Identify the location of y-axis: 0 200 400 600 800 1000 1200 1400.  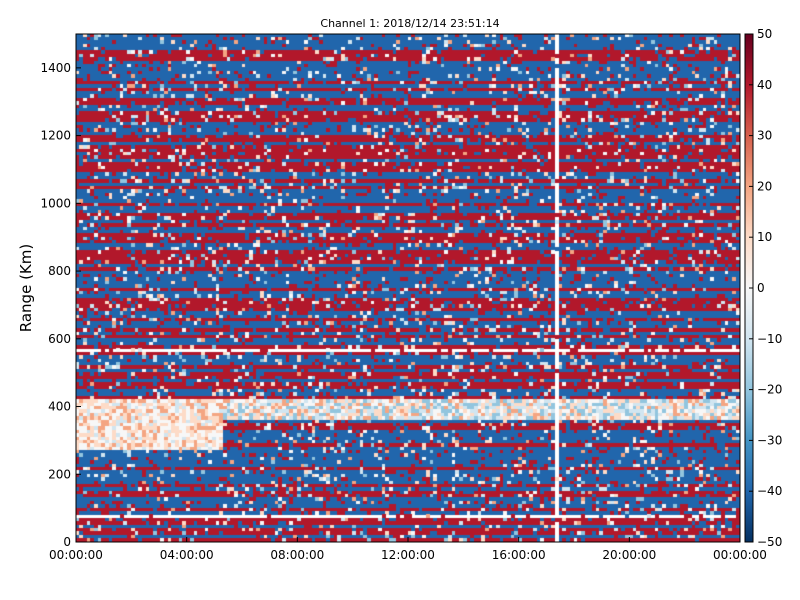
(60, 305).